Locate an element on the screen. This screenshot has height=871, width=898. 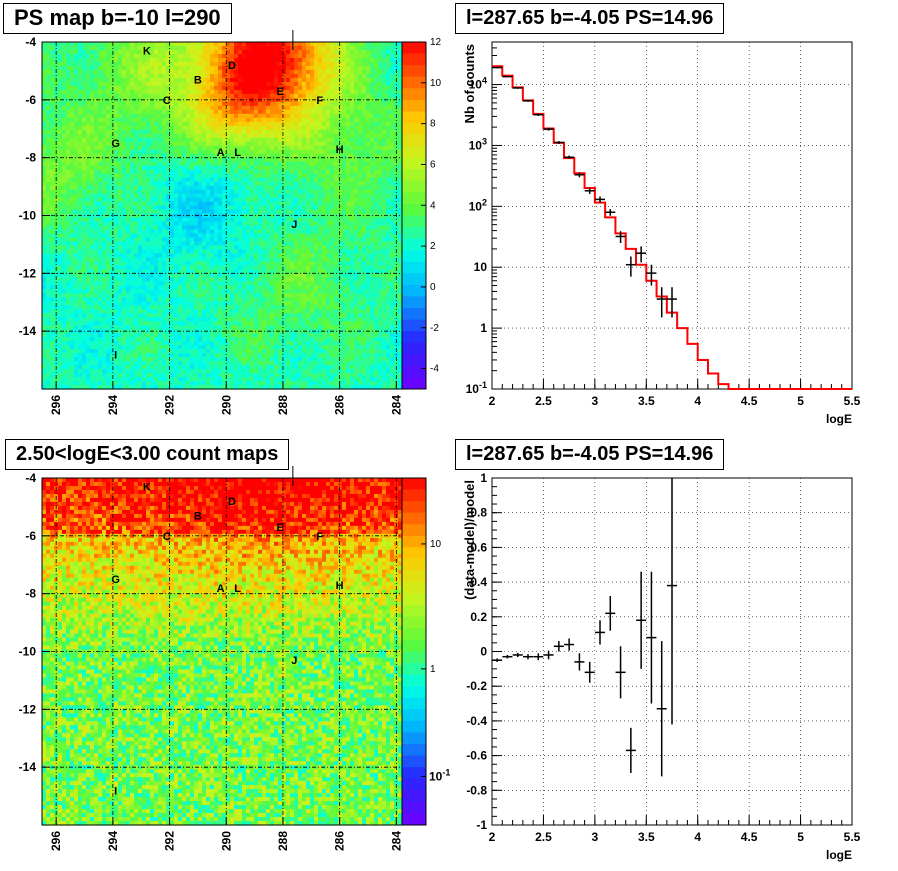
source-label: F is located at coordinates (319, 101).